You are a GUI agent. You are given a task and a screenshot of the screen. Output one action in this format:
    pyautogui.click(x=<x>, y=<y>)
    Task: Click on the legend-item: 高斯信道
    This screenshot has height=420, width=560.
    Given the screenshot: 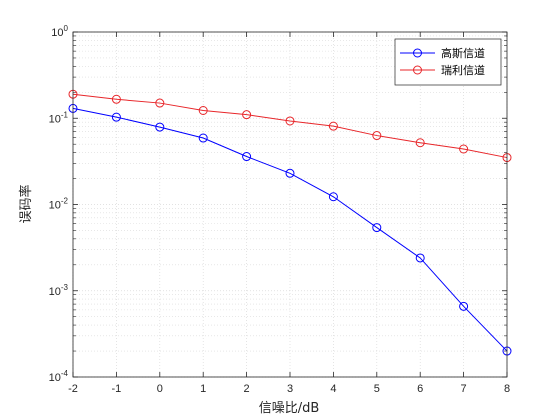 What is the action you would take?
    pyautogui.click(x=442, y=53)
    